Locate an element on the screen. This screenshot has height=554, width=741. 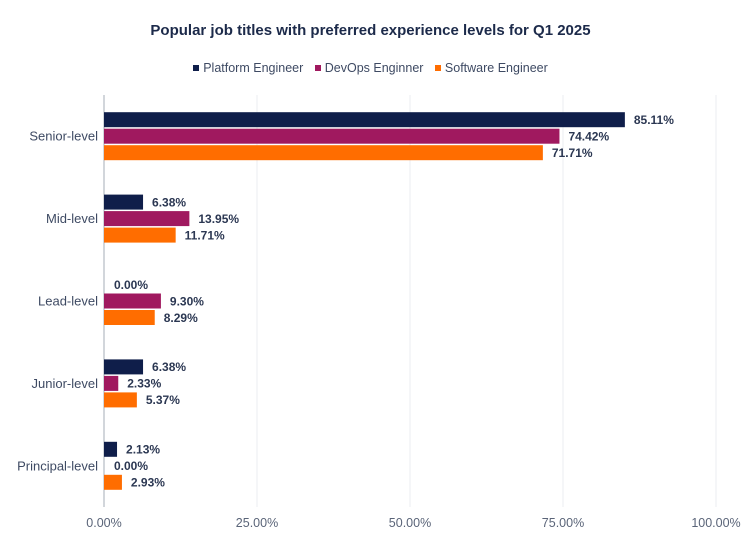
data-label: 5.37% is located at coordinates (163, 400).